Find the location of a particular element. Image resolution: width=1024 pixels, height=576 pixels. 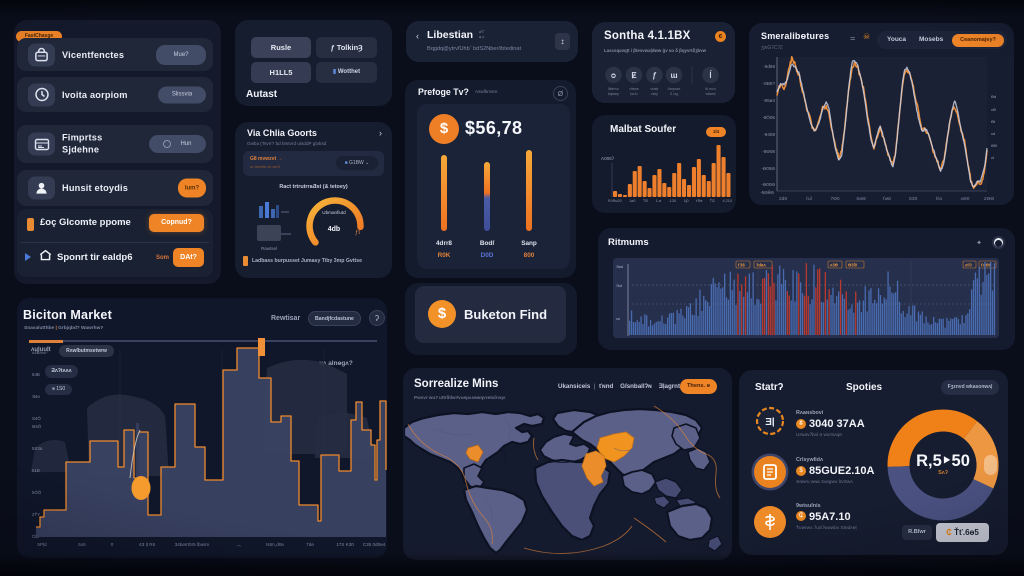

svg-text: Ѕ.ʖʐʐ is located at coordinates (674, 94).